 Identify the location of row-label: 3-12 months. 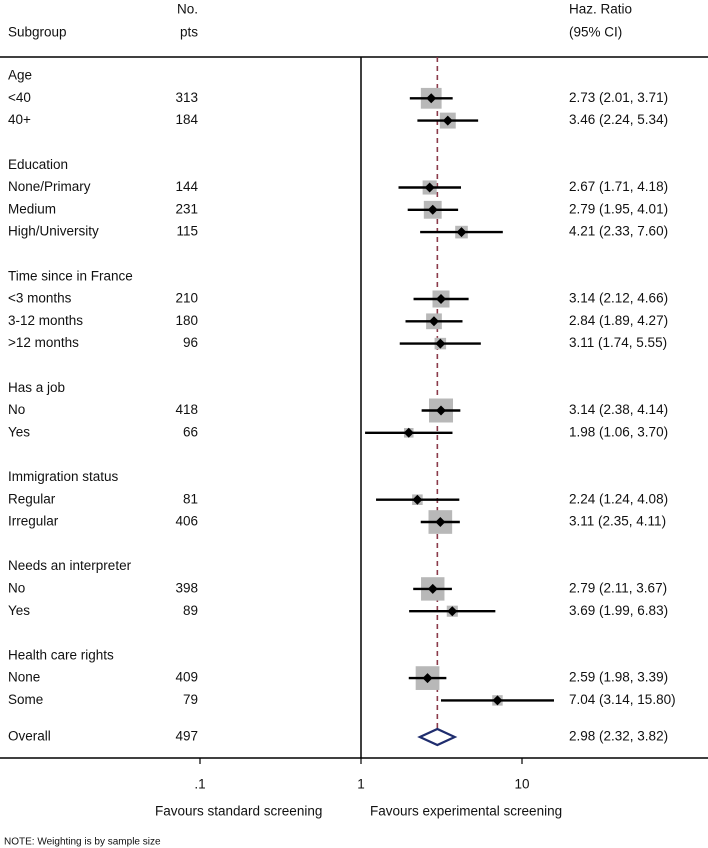
(45, 320).